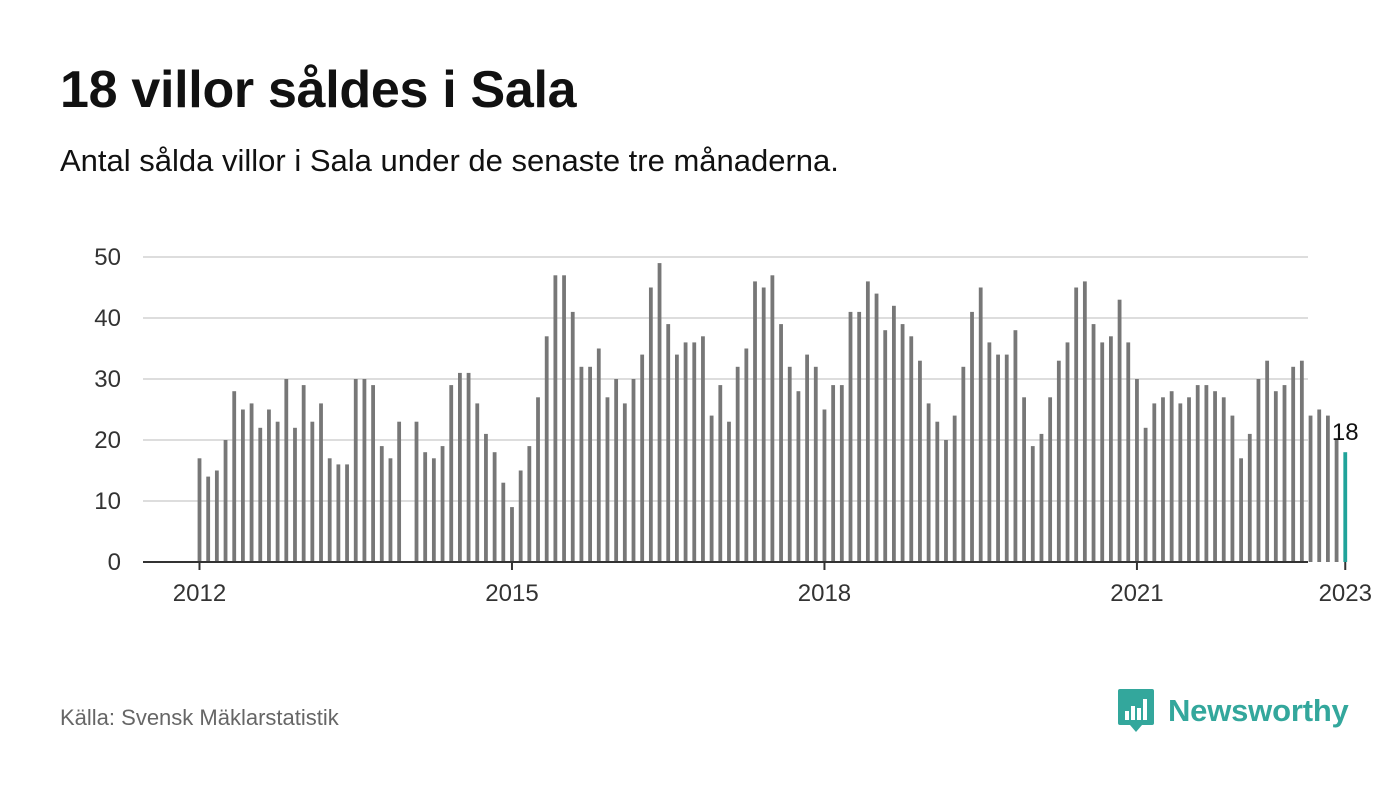 This screenshot has width=1400, height=794. What do you see at coordinates (1136, 593) in the screenshot?
I see `x-tick-label: 2021` at bounding box center [1136, 593].